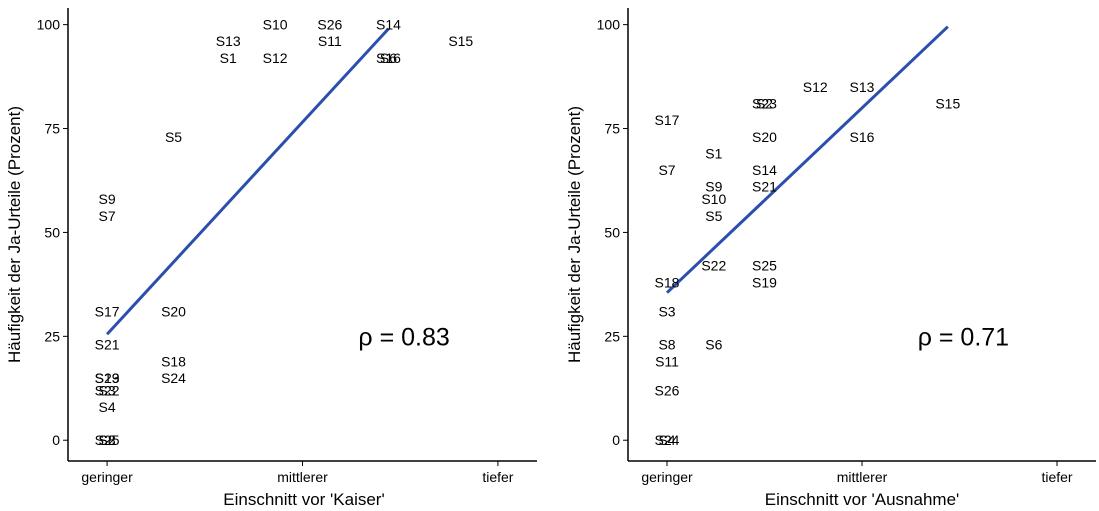  I want to click on correlation-annotation: ρ = 0.83, so click(403, 337).